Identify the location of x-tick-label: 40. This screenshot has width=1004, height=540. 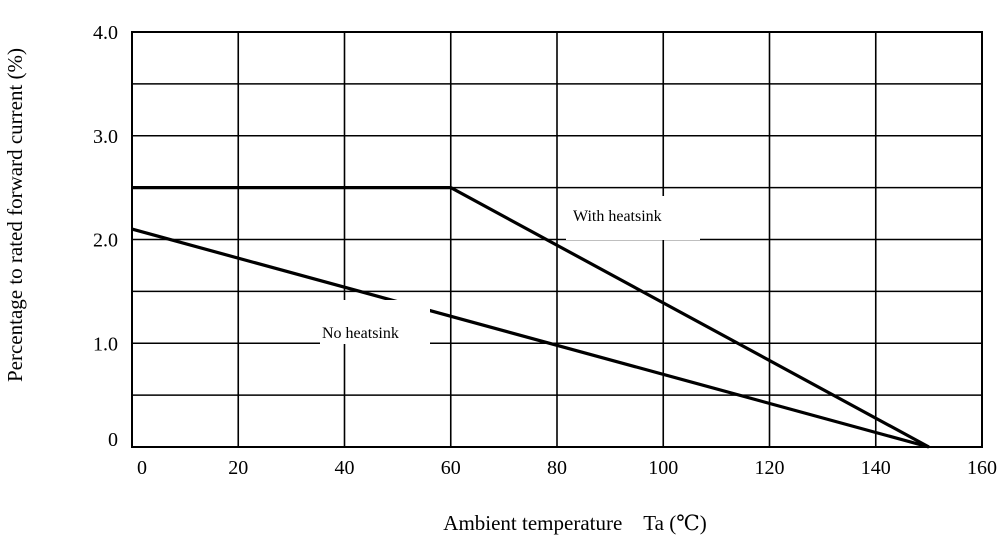
(345, 468).